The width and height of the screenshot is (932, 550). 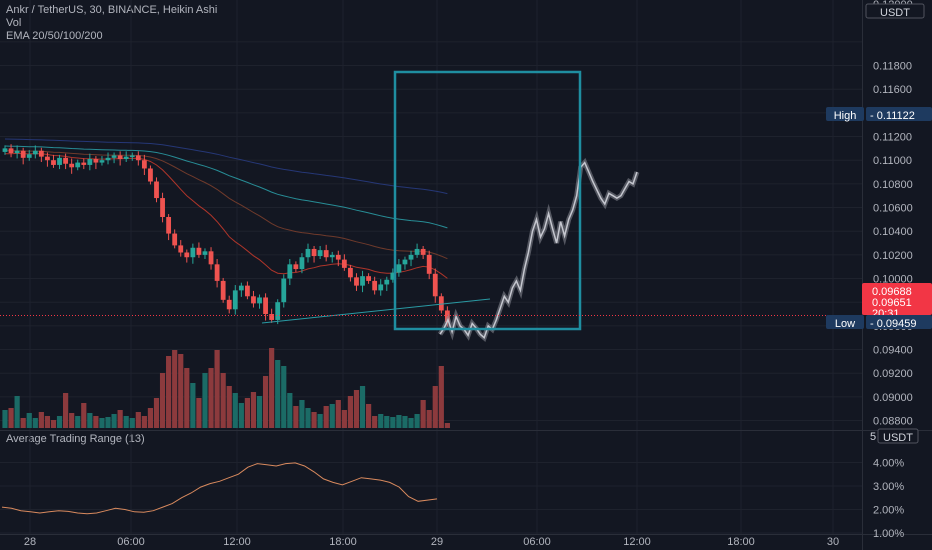 What do you see at coordinates (437, 542) in the screenshot?
I see `time-tick-label: 29` at bounding box center [437, 542].